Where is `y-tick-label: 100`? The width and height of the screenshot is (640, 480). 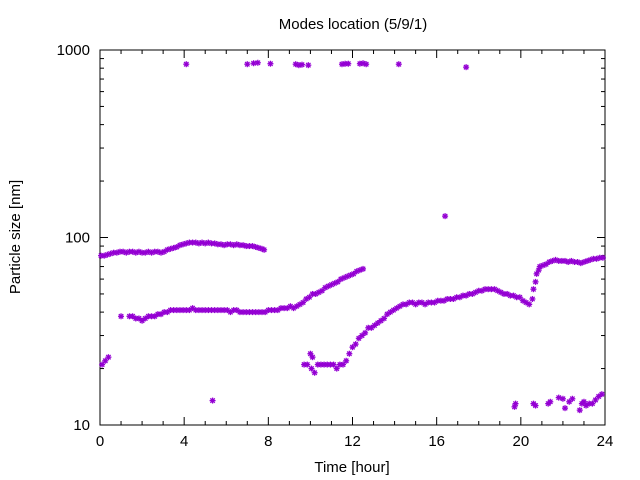
y-tick-label: 100 is located at coordinates (77, 238).